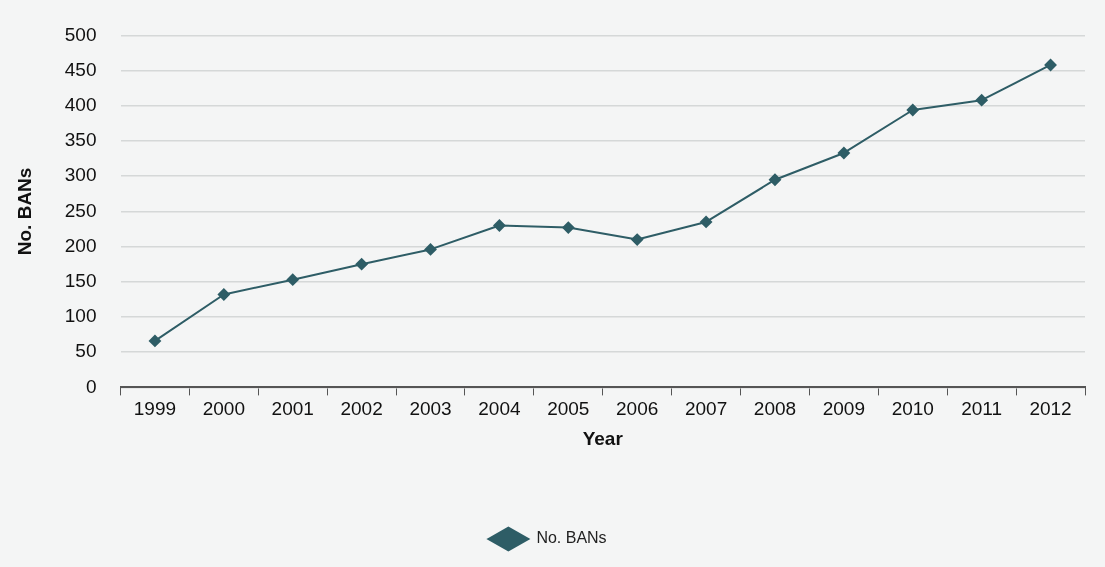  What do you see at coordinates (603, 438) in the screenshot?
I see `x-axis-title: Year` at bounding box center [603, 438].